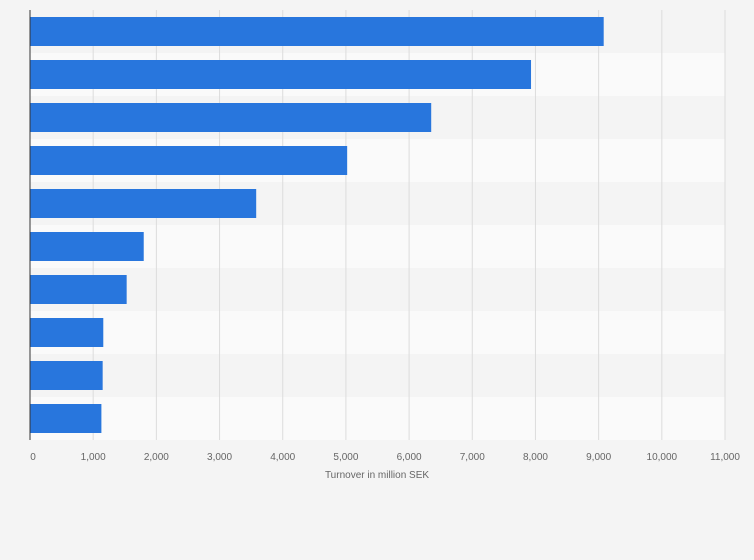 This screenshot has width=754, height=560. What do you see at coordinates (282, 457) in the screenshot?
I see `x-tick-label-4000: 4,000` at bounding box center [282, 457].